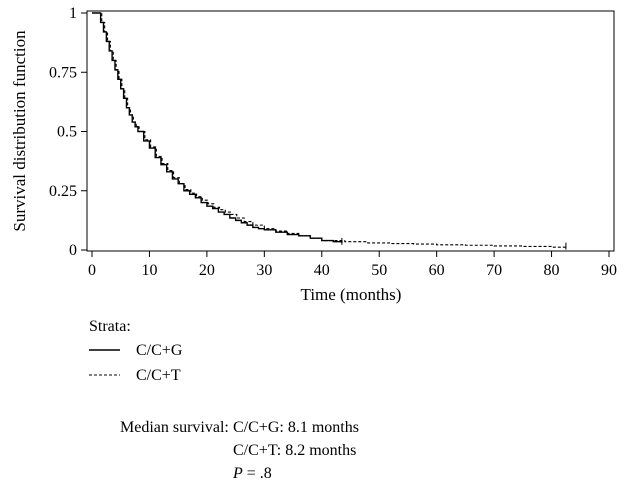  I want to click on x-tick-label: 90, so click(609, 270).